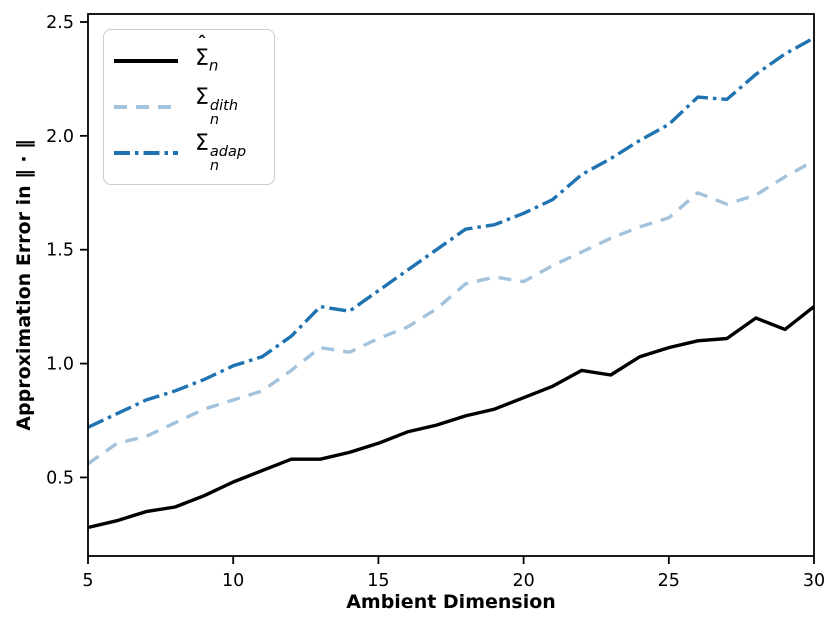  Describe the element at coordinates (233, 581) in the screenshot. I see `x-tick-label: 10` at that location.